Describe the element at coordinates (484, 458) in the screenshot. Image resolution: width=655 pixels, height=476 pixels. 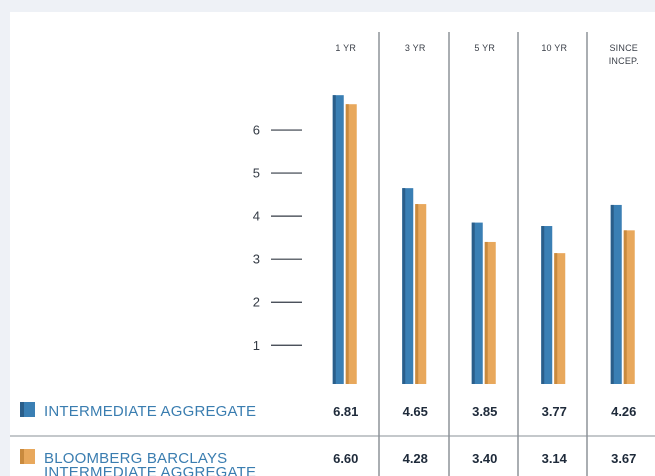
I see `value-label-1-2: 3.40` at that location.